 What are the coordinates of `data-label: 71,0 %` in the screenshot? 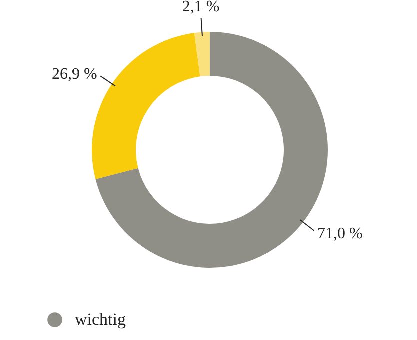 It's located at (340, 233).